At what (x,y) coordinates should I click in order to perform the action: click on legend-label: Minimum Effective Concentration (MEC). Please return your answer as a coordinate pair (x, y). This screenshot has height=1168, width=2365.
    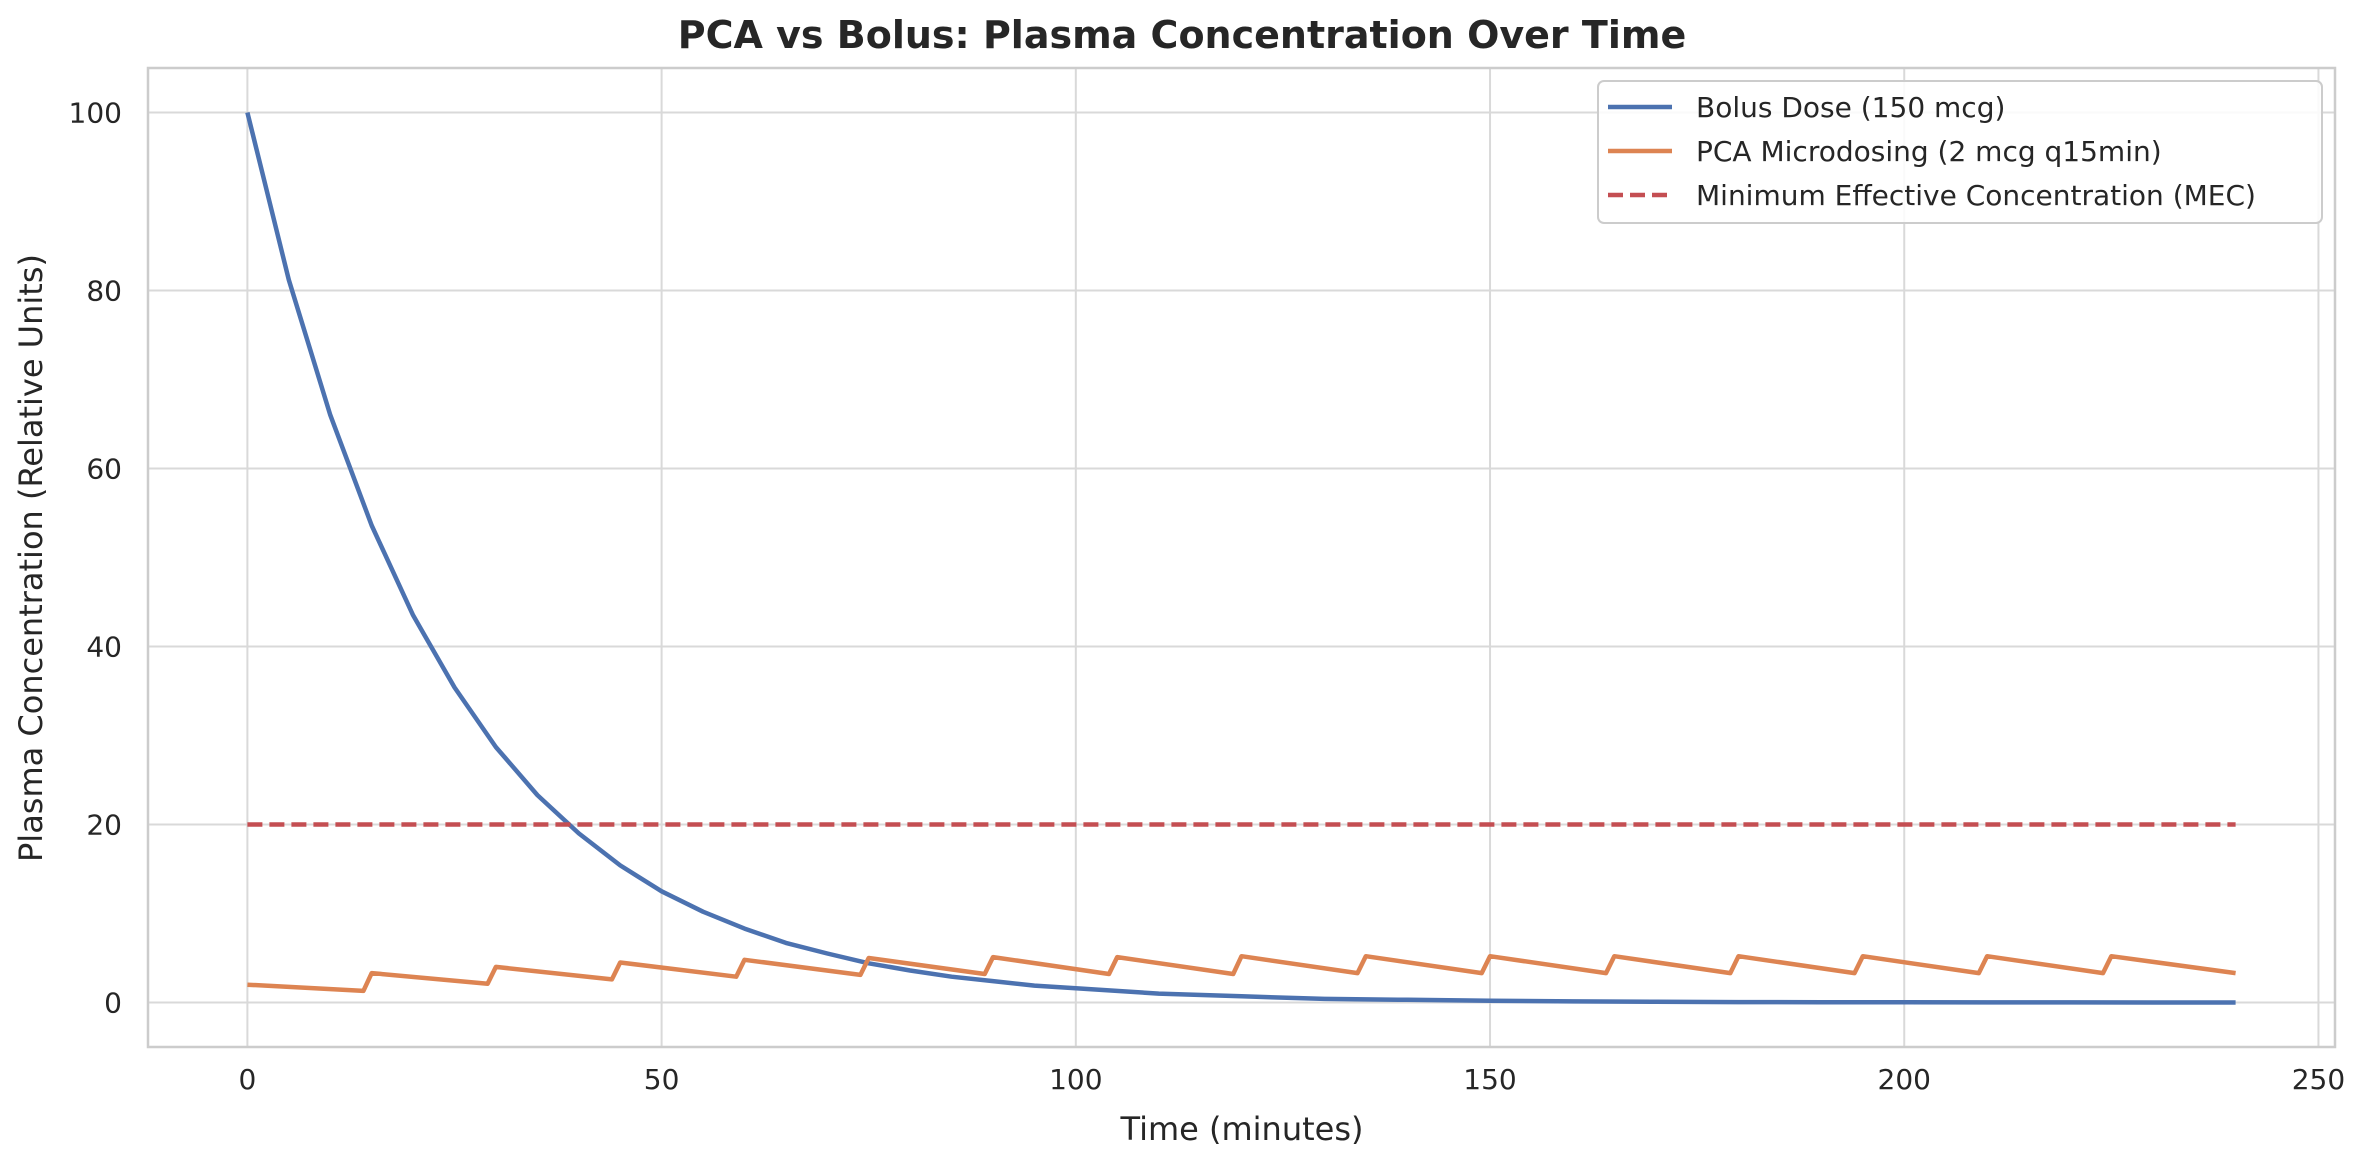
    Looking at the image, I should click on (1976, 195).